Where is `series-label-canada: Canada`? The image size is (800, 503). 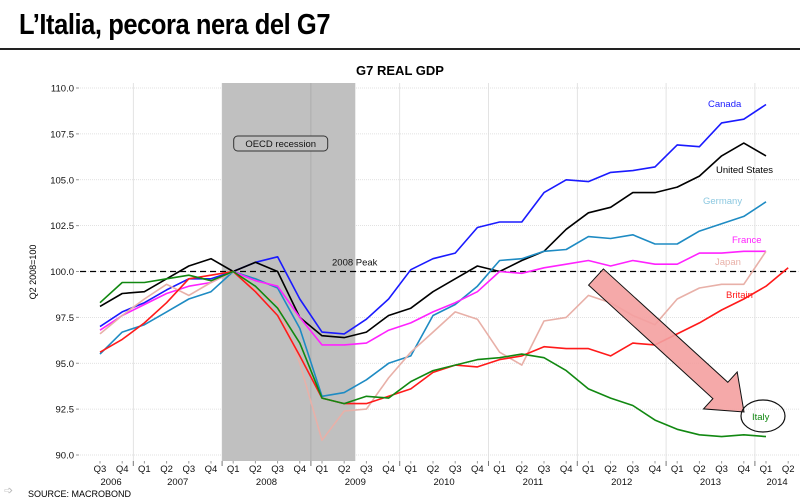 series-label-canada: Canada is located at coordinates (725, 104).